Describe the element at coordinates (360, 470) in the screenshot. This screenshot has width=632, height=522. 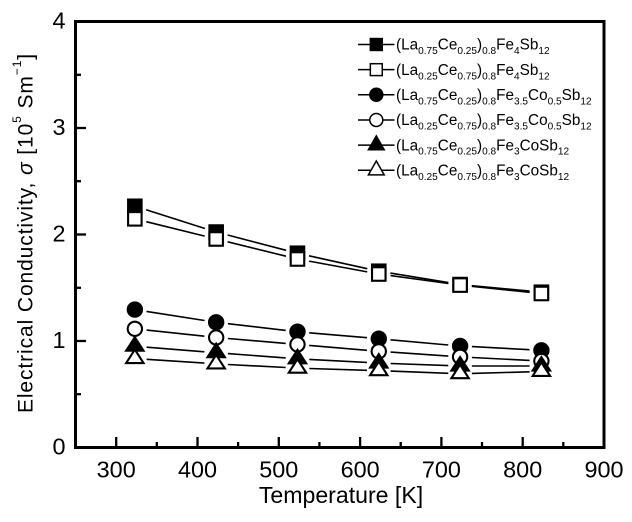
I see `svg-text: 600` at that location.